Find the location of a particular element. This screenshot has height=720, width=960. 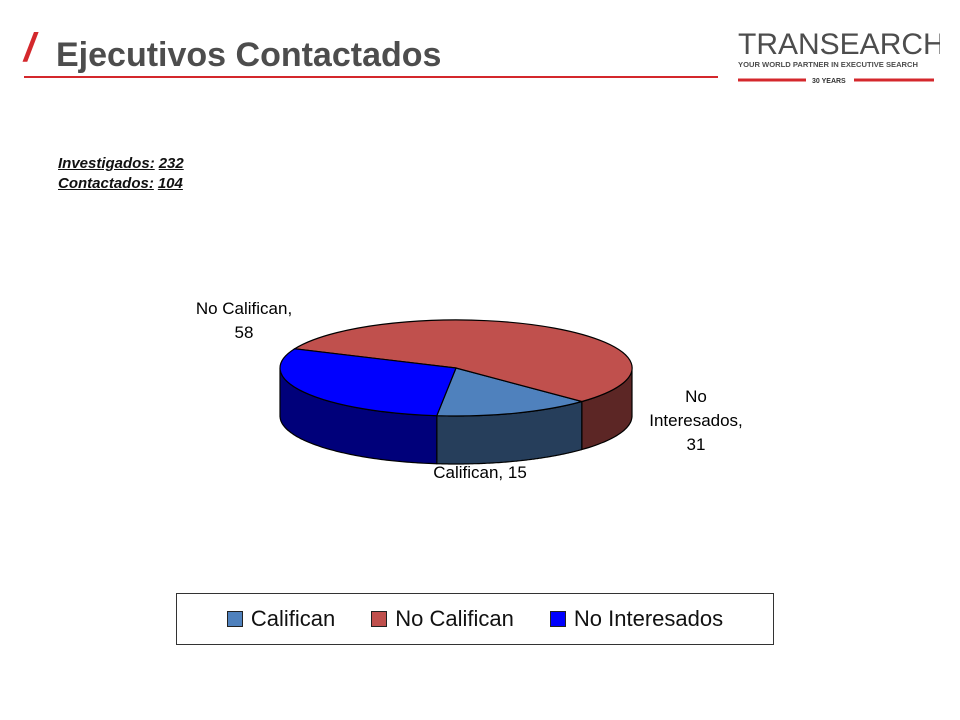

logo-wordmark: TRANSEARCH is located at coordinates (839, 44).